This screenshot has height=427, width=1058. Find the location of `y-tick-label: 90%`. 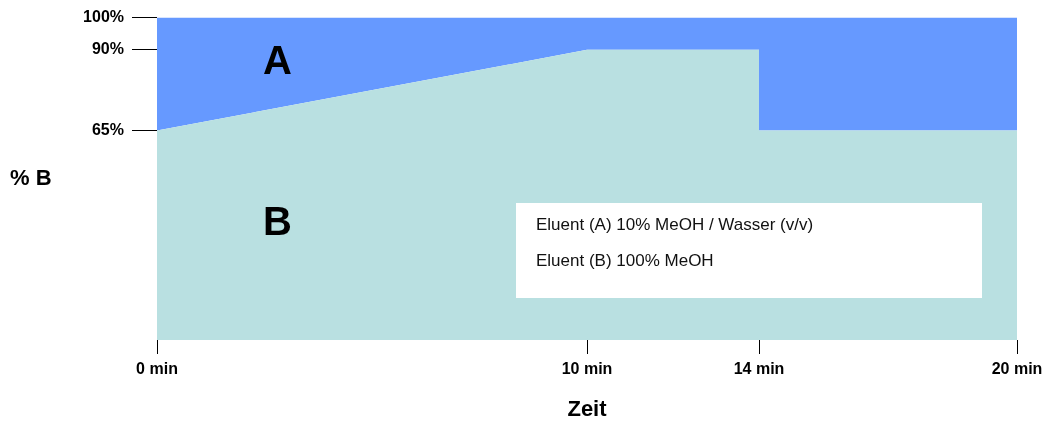

y-tick-label: 90% is located at coordinates (107, 49).